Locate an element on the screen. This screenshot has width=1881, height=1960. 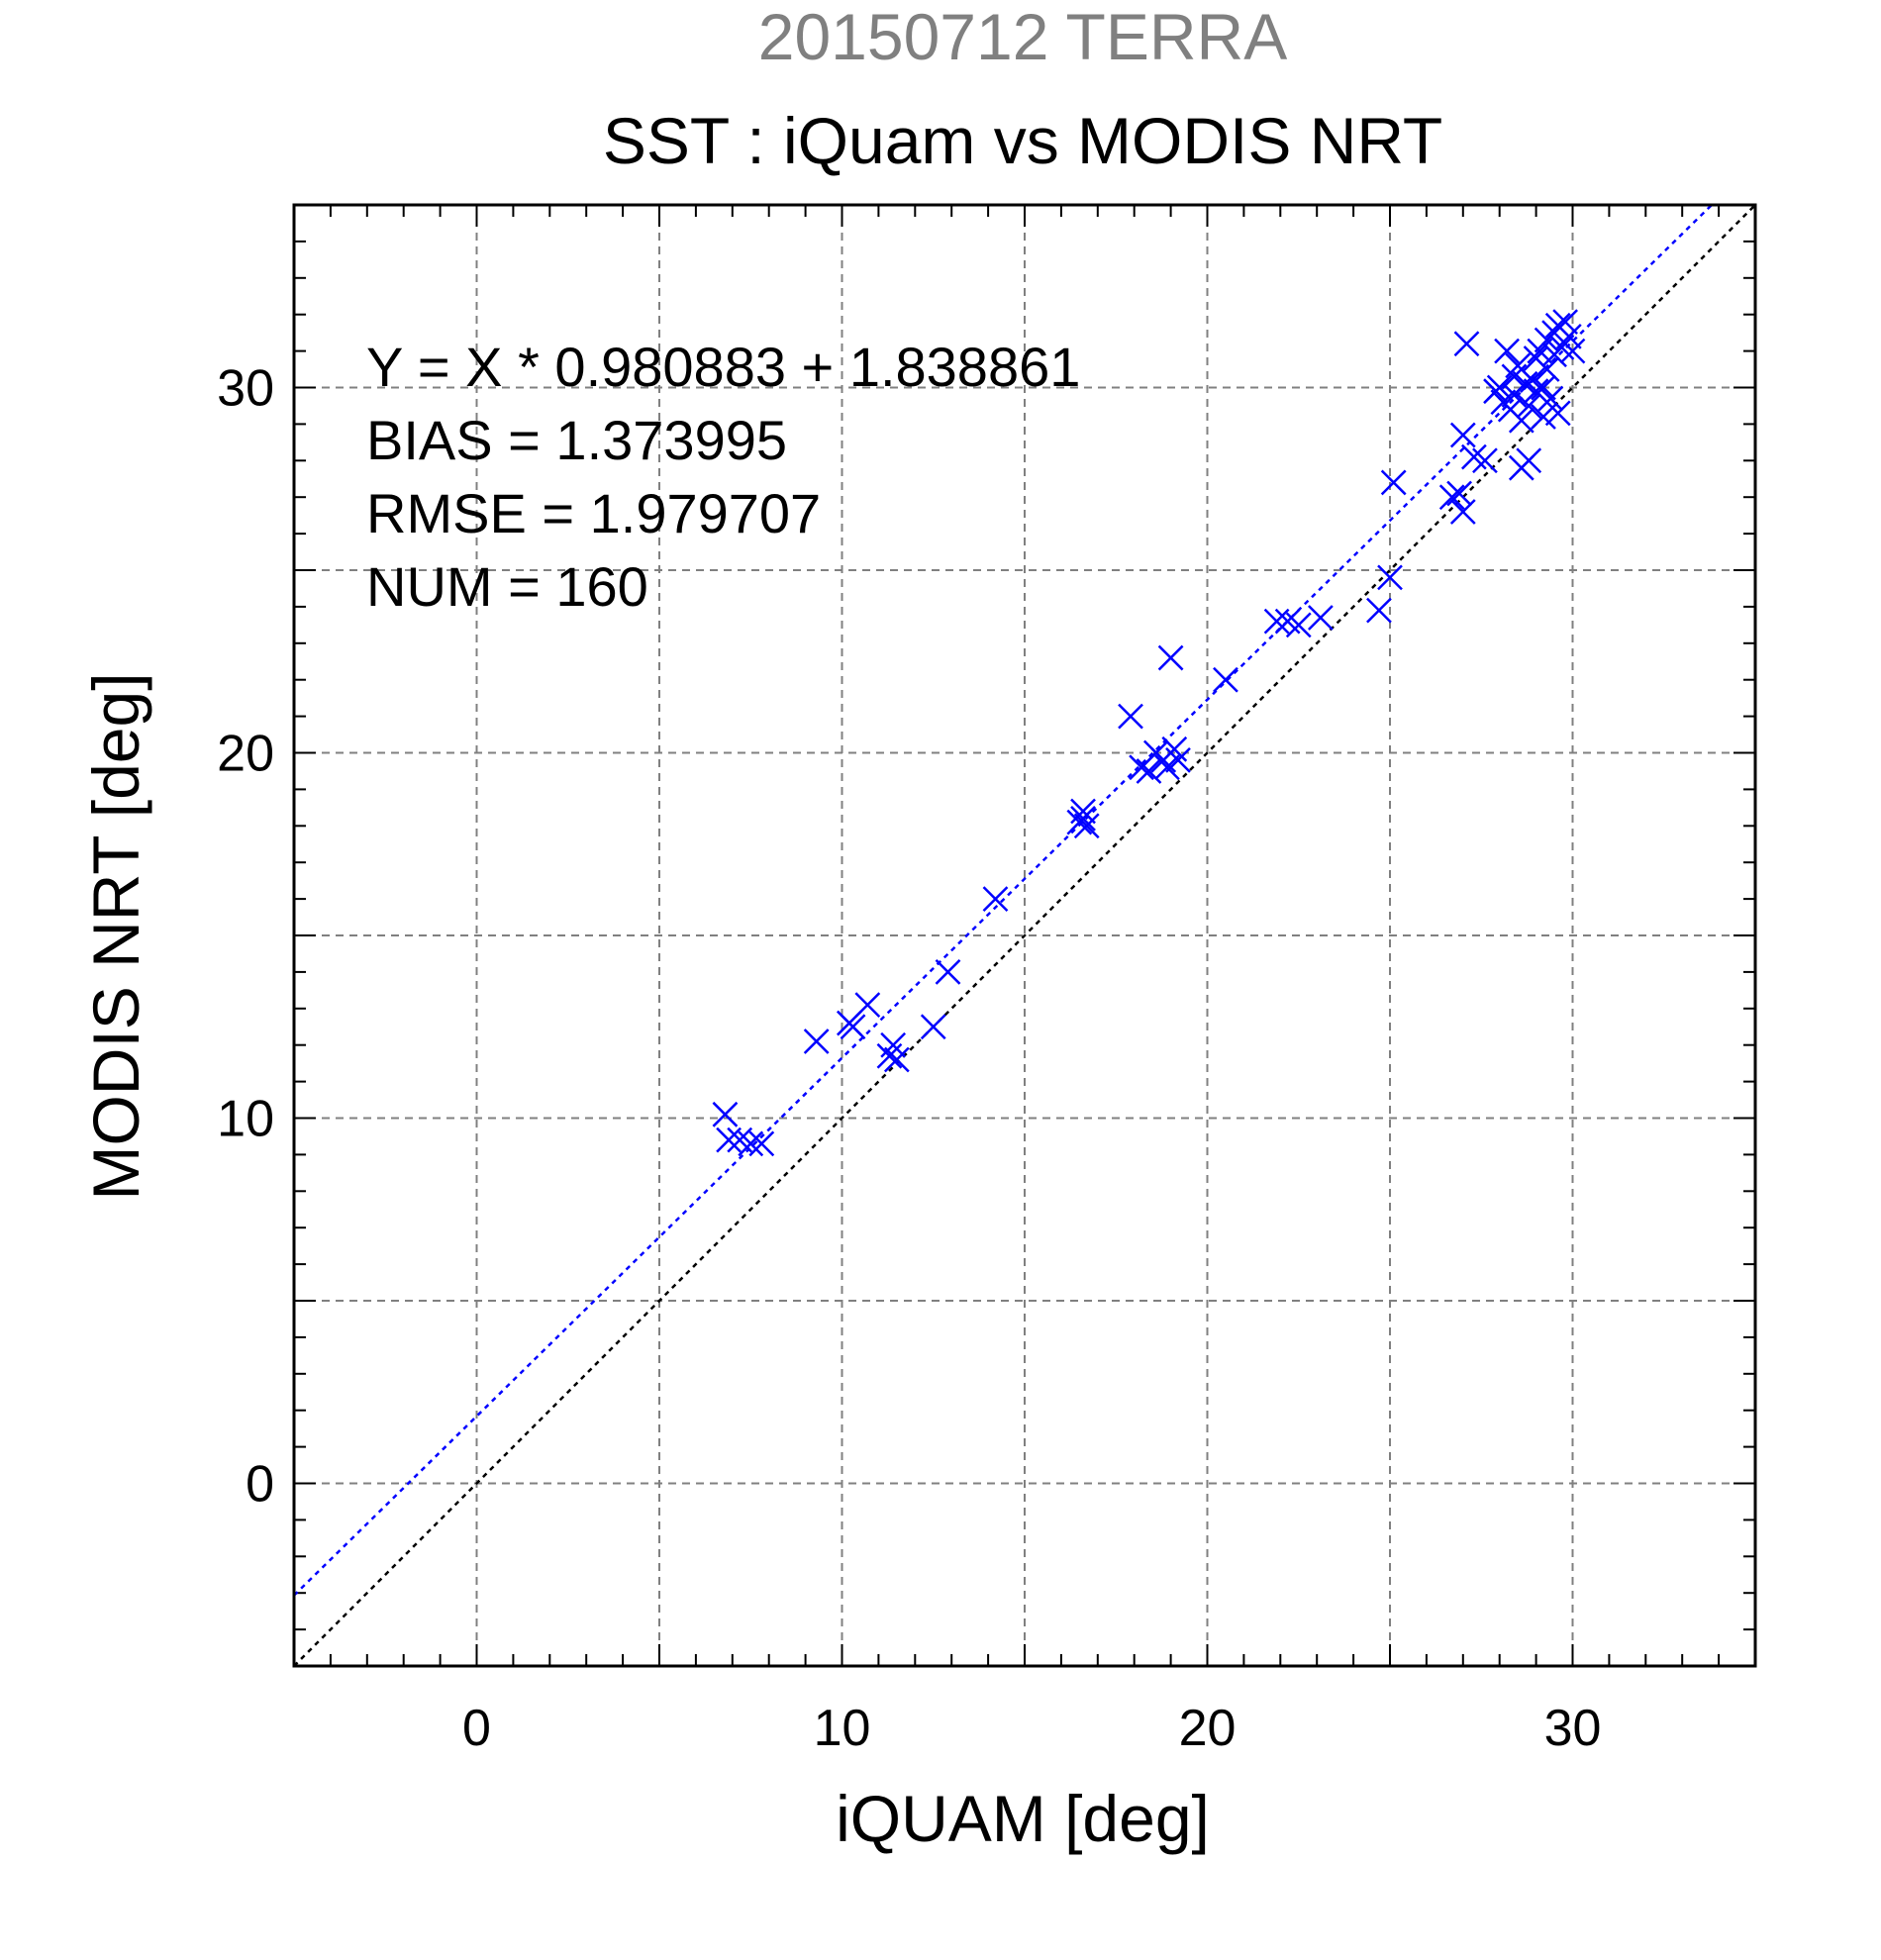
annotation-bias: BIAS = 1.373995 is located at coordinates (576, 440).